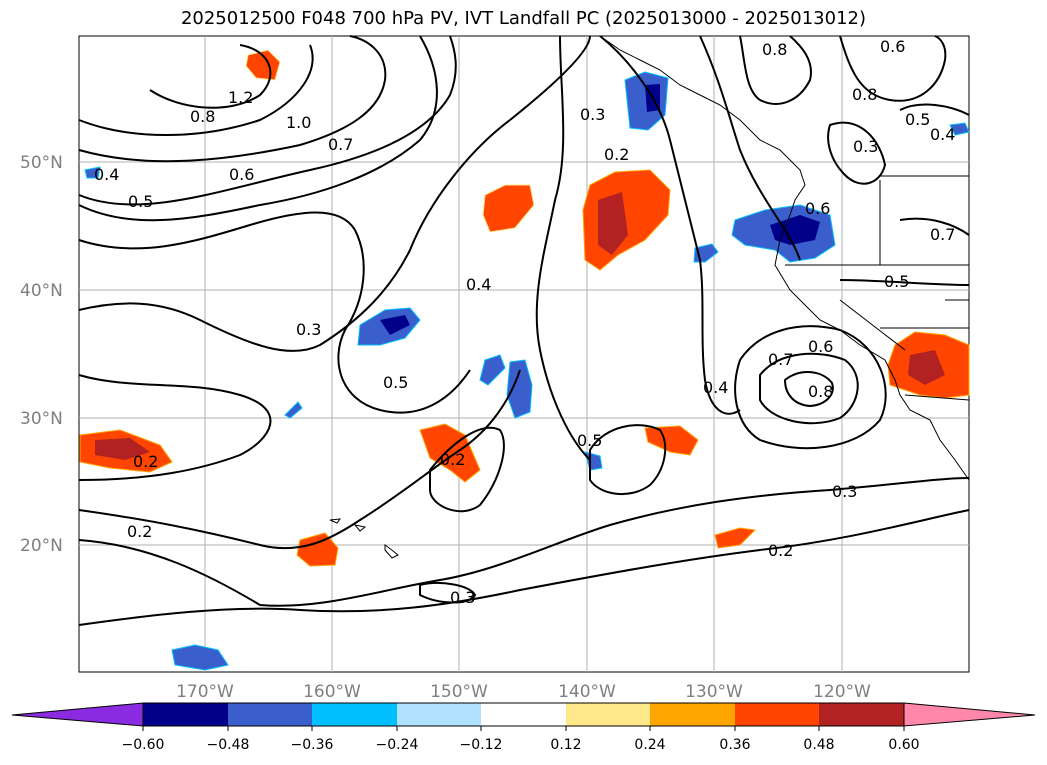 The width and height of the screenshot is (1047, 765). Describe the element at coordinates (298, 122) in the screenshot. I see `contour-label: 1.0` at that location.